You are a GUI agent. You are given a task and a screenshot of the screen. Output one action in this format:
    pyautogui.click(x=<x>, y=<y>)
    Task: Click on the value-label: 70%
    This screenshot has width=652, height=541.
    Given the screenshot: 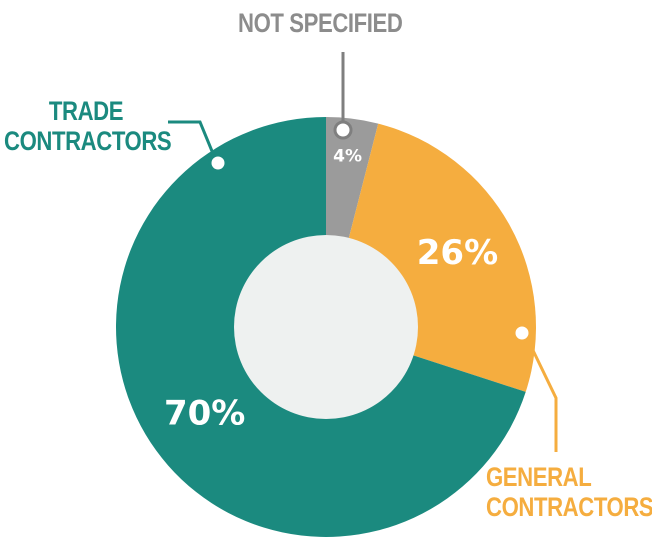 What is the action you would take?
    pyautogui.click(x=204, y=414)
    